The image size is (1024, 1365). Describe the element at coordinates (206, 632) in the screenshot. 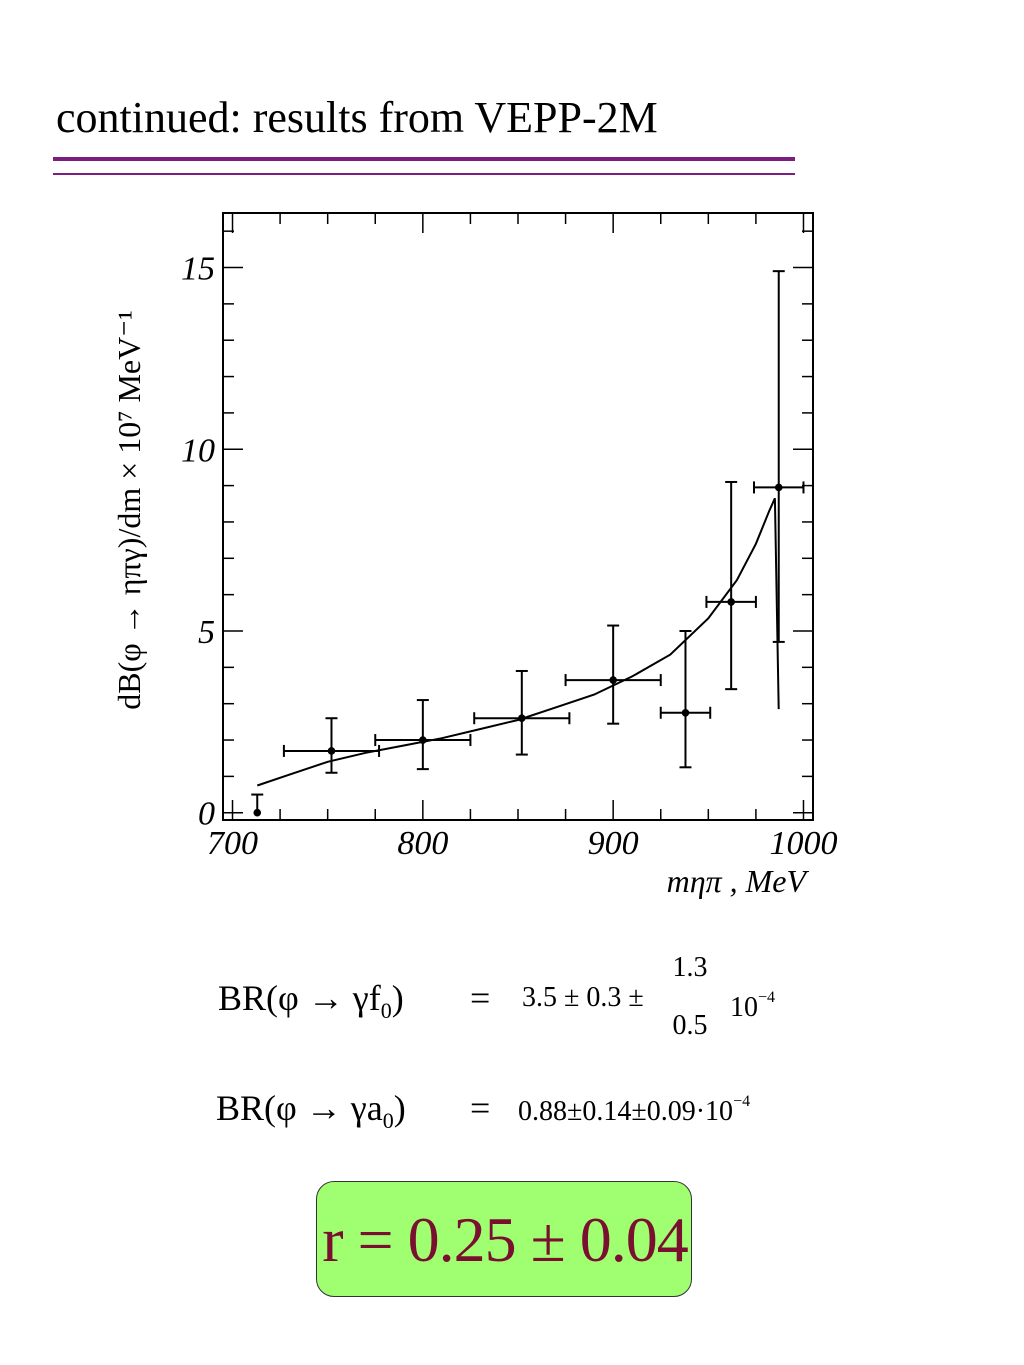

I see `y-tick-label: 5` at that location.